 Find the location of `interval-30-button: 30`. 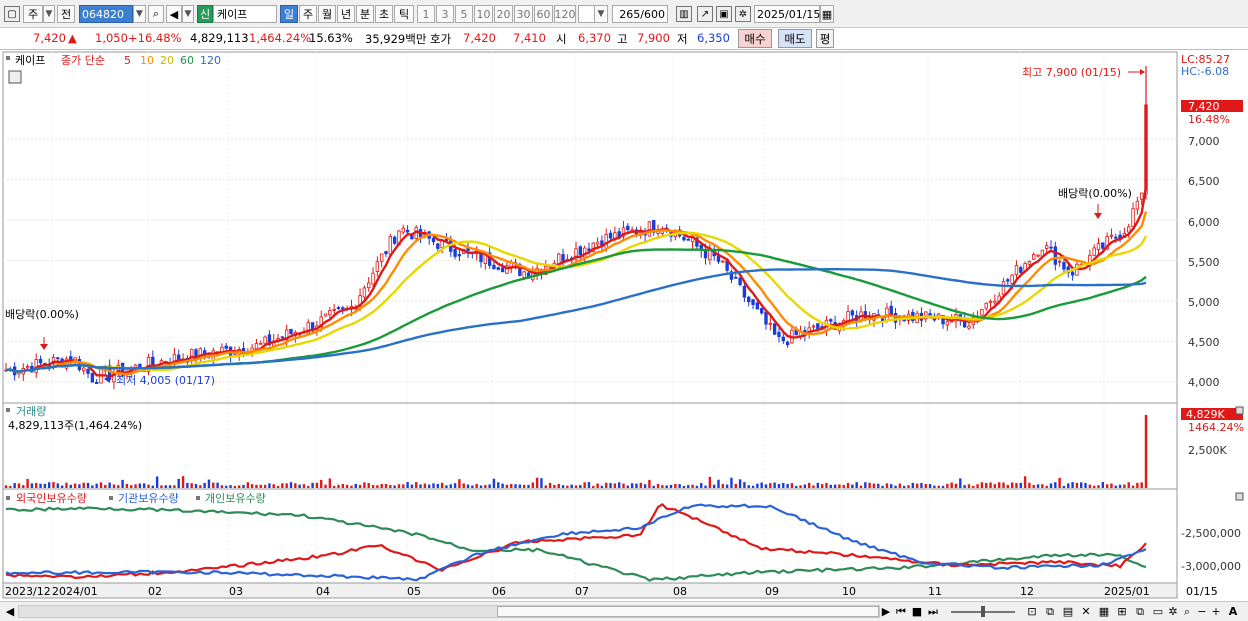

interval-30-button: 30 is located at coordinates (523, 14).